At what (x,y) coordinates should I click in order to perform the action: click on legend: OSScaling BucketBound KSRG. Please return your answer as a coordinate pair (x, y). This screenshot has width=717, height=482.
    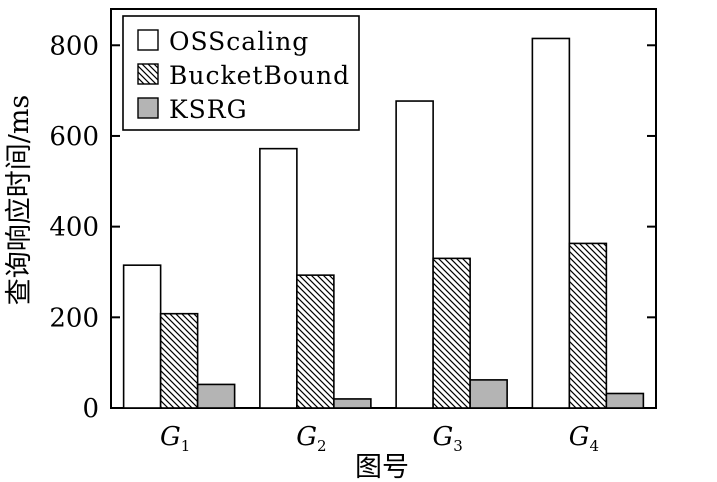
    Looking at the image, I should click on (241, 73).